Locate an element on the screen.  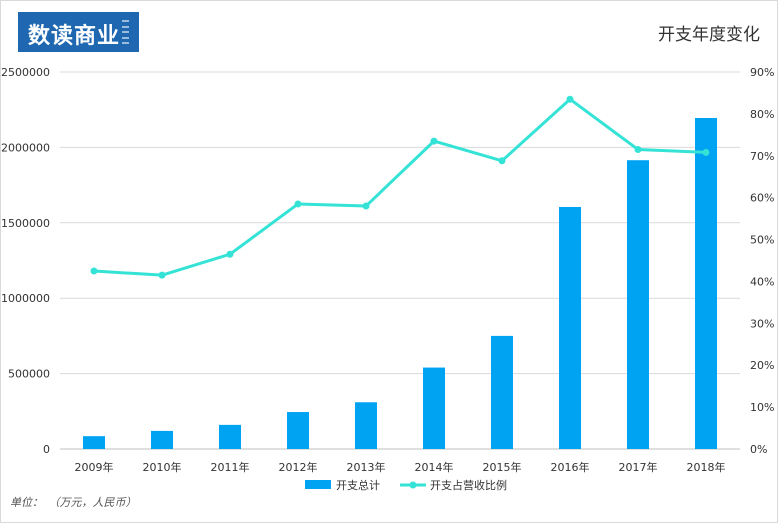
x-tick-label: 2010年 is located at coordinates (162, 467).